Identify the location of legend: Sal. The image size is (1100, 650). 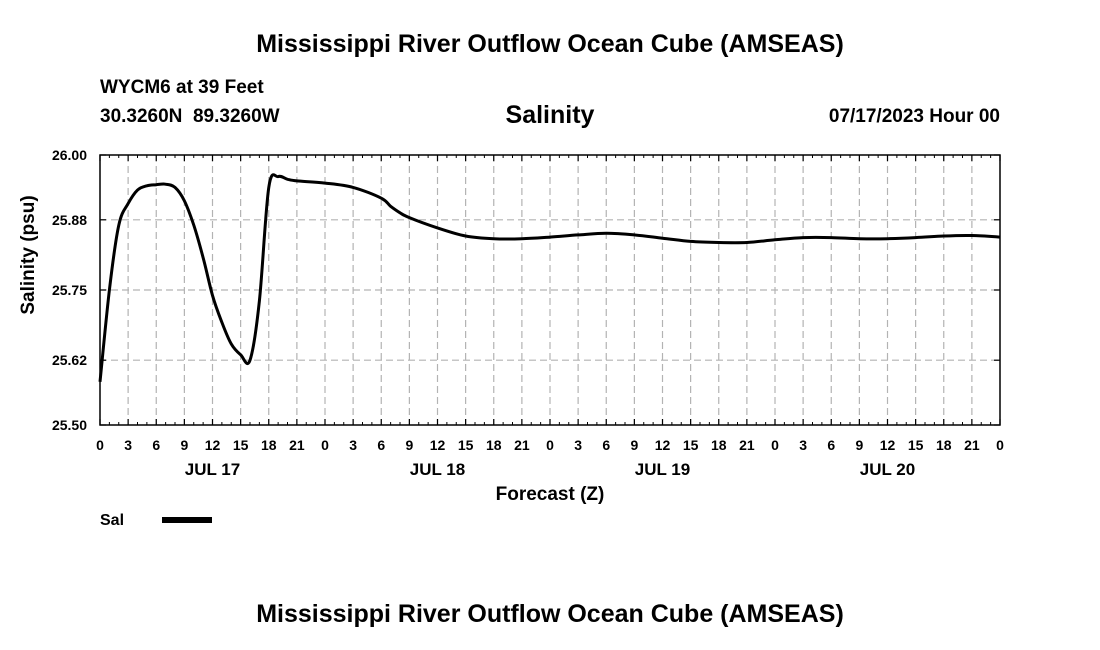
(156, 520).